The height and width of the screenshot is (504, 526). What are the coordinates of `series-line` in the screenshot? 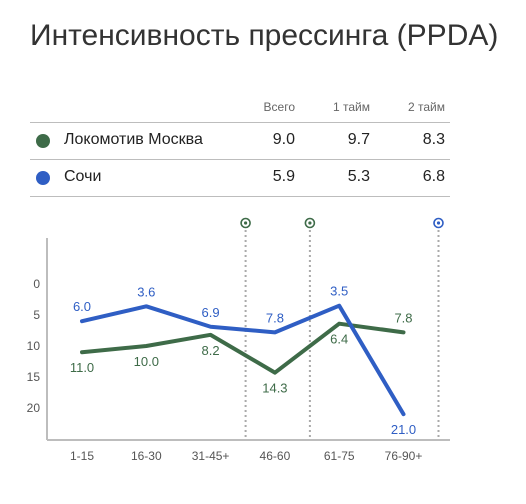 It's located at (243, 360).